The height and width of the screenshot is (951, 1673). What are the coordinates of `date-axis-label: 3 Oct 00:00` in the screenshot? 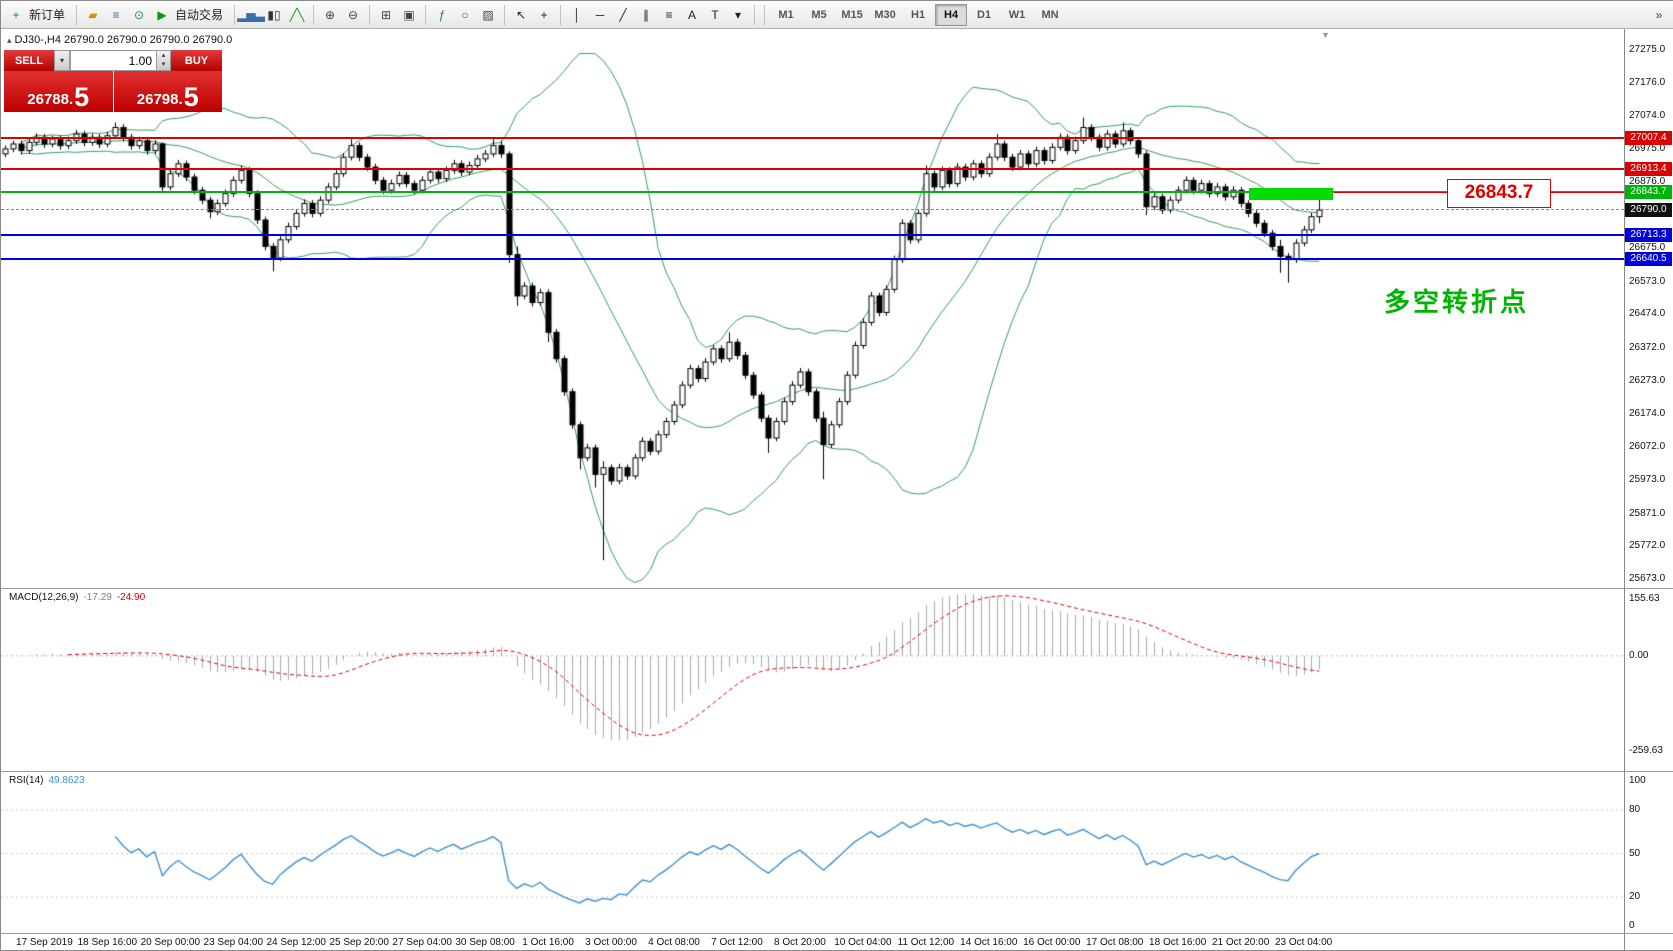 It's located at (611, 942).